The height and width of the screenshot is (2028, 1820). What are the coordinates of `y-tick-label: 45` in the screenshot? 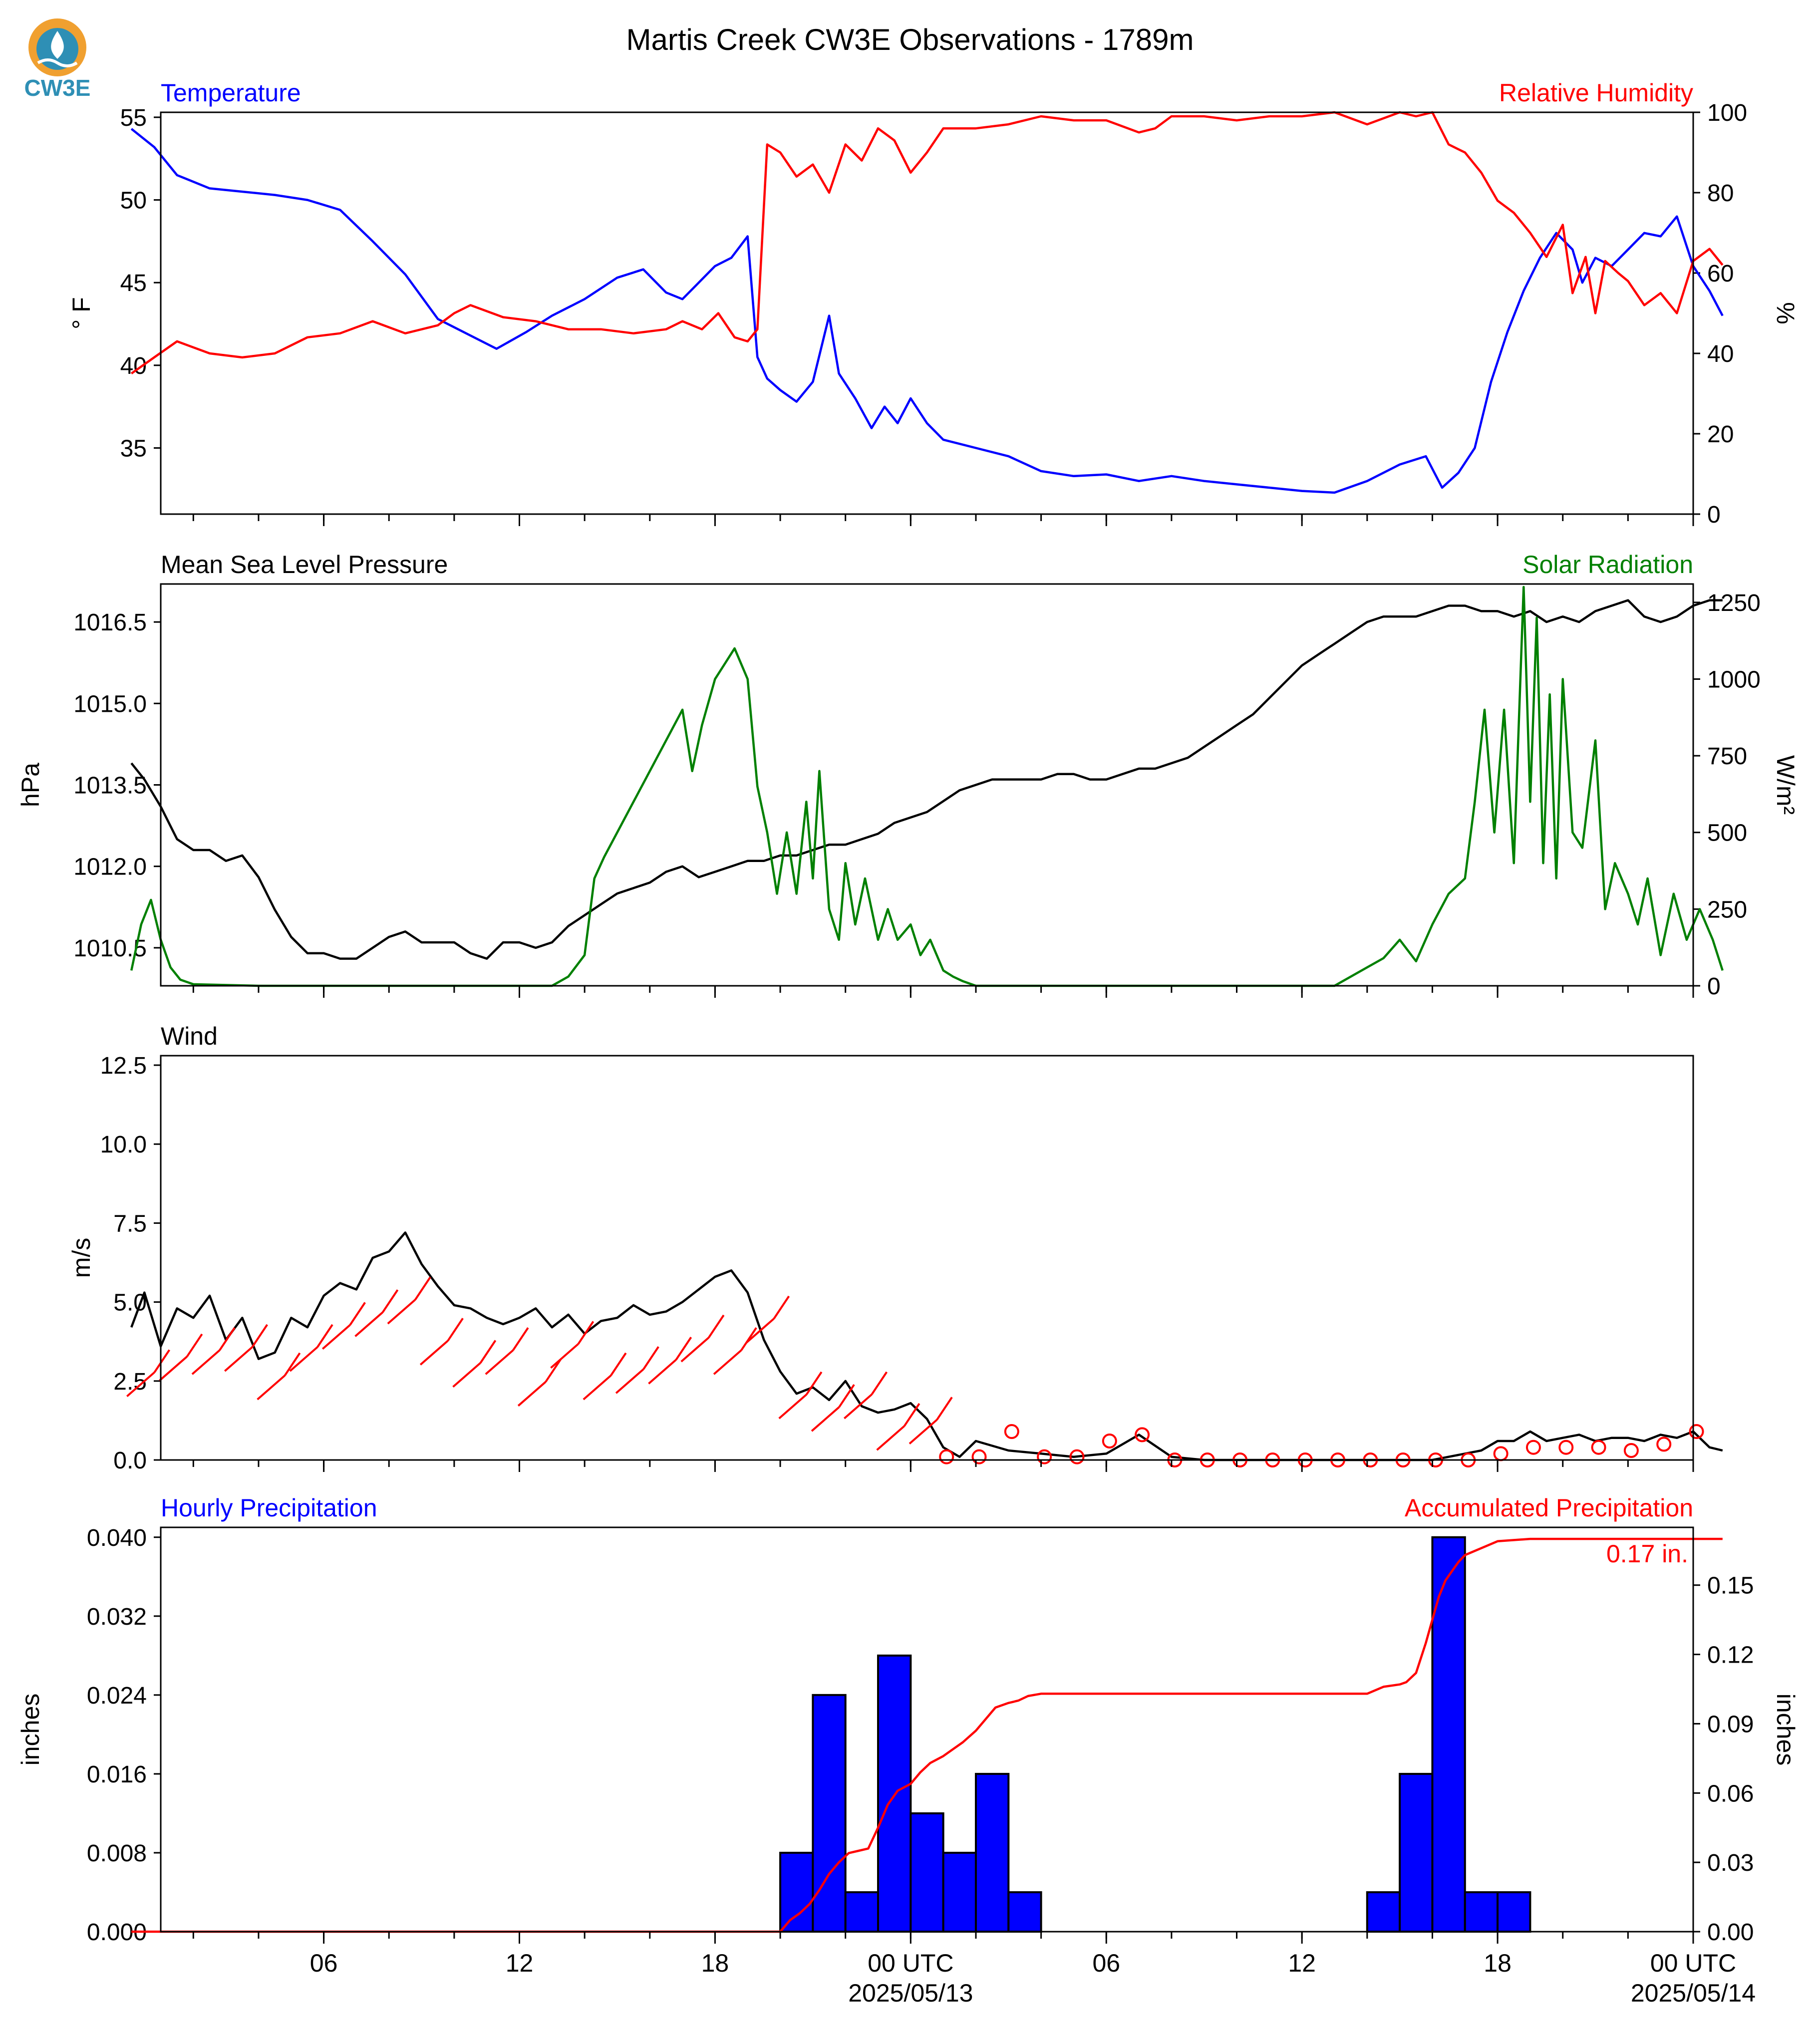 It's located at (133, 283).